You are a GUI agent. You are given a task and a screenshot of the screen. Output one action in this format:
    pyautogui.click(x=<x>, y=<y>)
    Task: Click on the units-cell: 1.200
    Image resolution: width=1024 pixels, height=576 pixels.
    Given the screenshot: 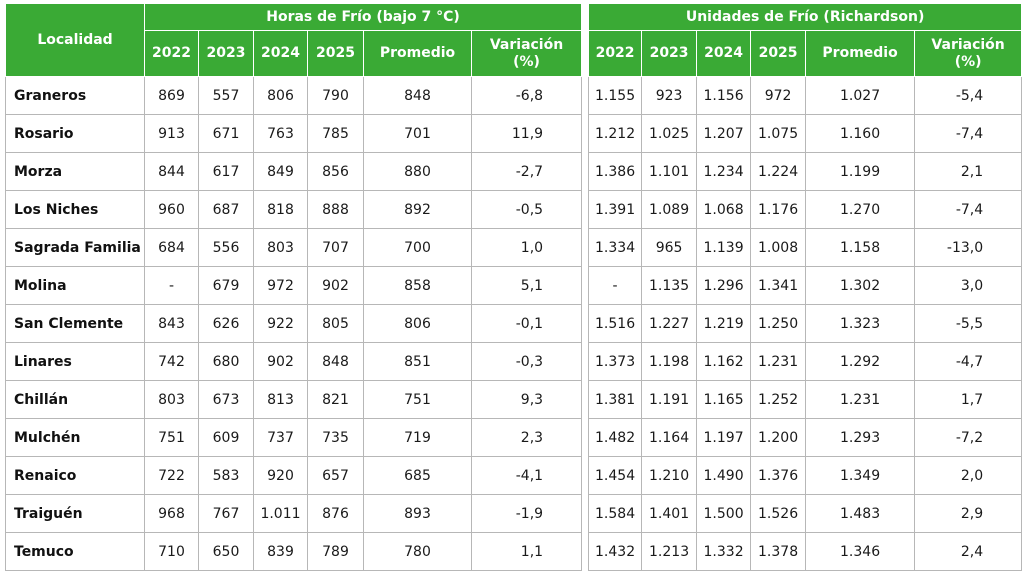 What is the action you would take?
    pyautogui.click(x=778, y=437)
    